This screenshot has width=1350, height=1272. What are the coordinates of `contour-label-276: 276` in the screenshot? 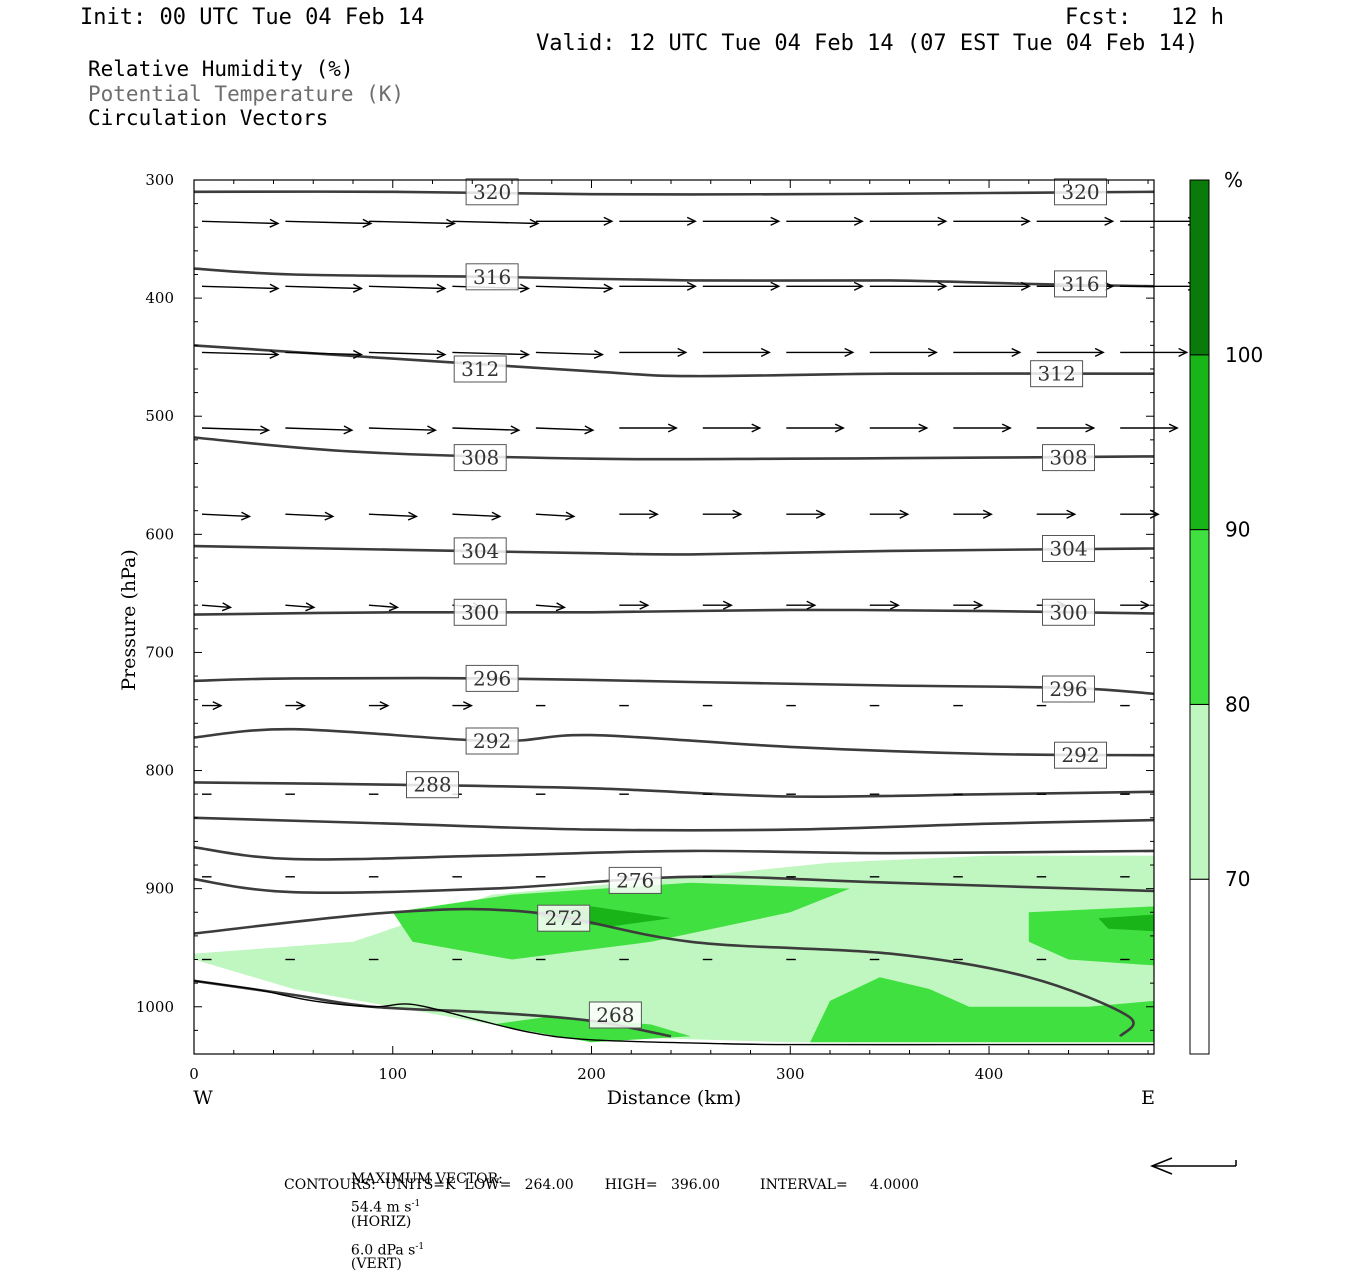 It's located at (635, 880).